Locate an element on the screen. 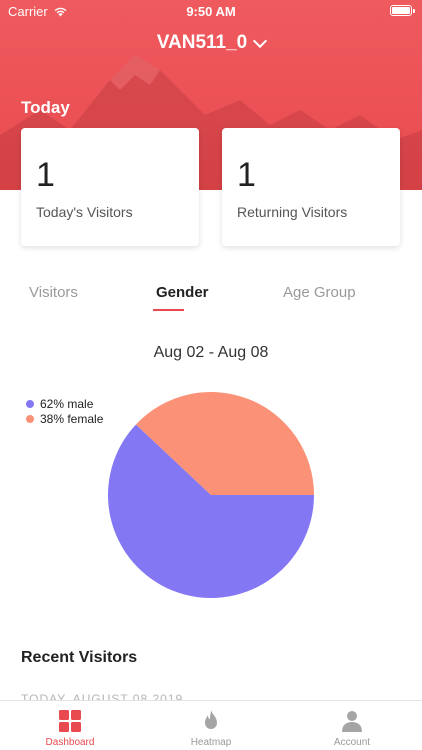 The image size is (422, 750). returning-visitors-card: 1 Returning Visitors is located at coordinates (311, 187).